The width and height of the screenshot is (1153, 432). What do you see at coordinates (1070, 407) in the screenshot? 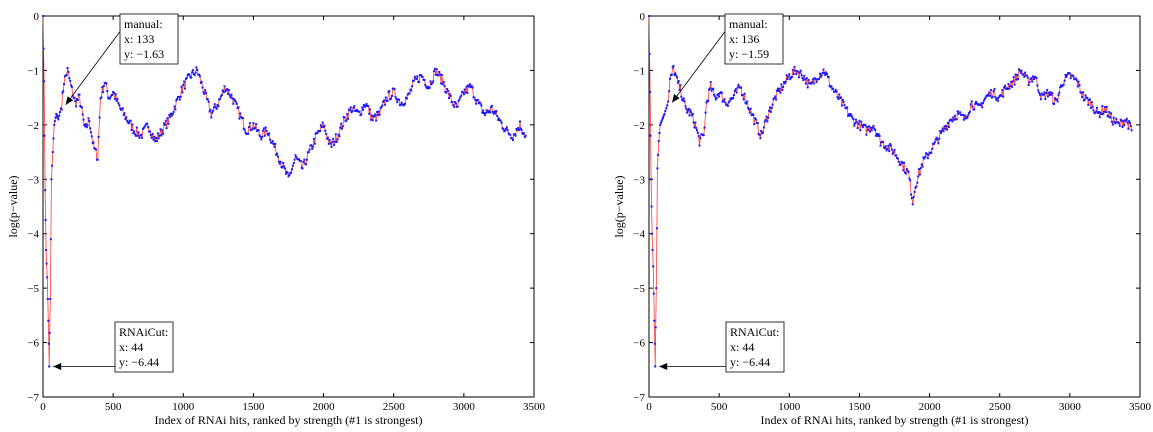
I see `x-tick-label: 3000` at bounding box center [1070, 407].